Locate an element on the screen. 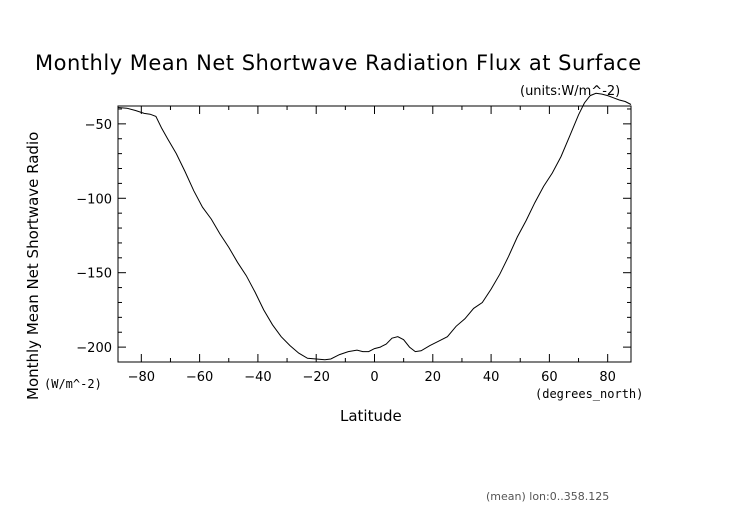 Image resolution: width=752 pixels, height=532 pixels. y-tick-label: −200 is located at coordinates (94, 348).